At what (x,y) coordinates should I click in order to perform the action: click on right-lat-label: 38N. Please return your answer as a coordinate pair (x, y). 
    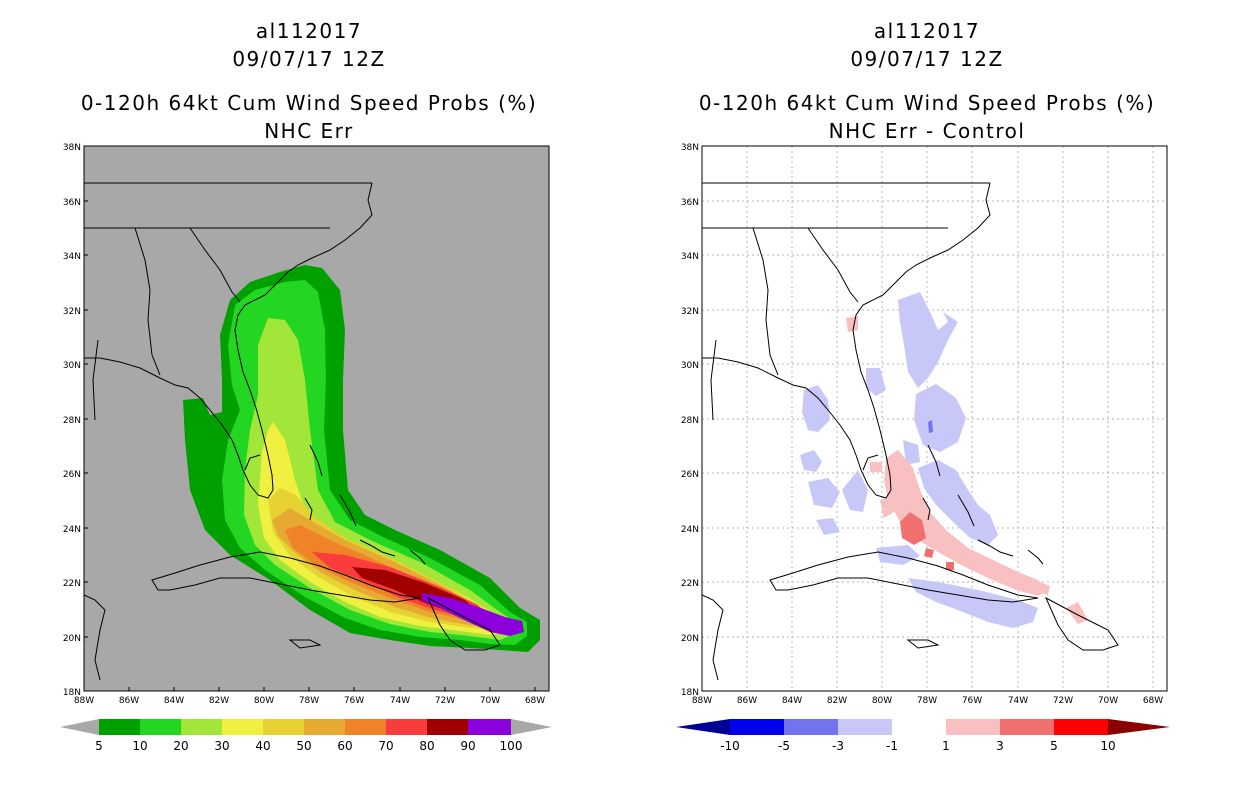
    Looking at the image, I should click on (690, 148).